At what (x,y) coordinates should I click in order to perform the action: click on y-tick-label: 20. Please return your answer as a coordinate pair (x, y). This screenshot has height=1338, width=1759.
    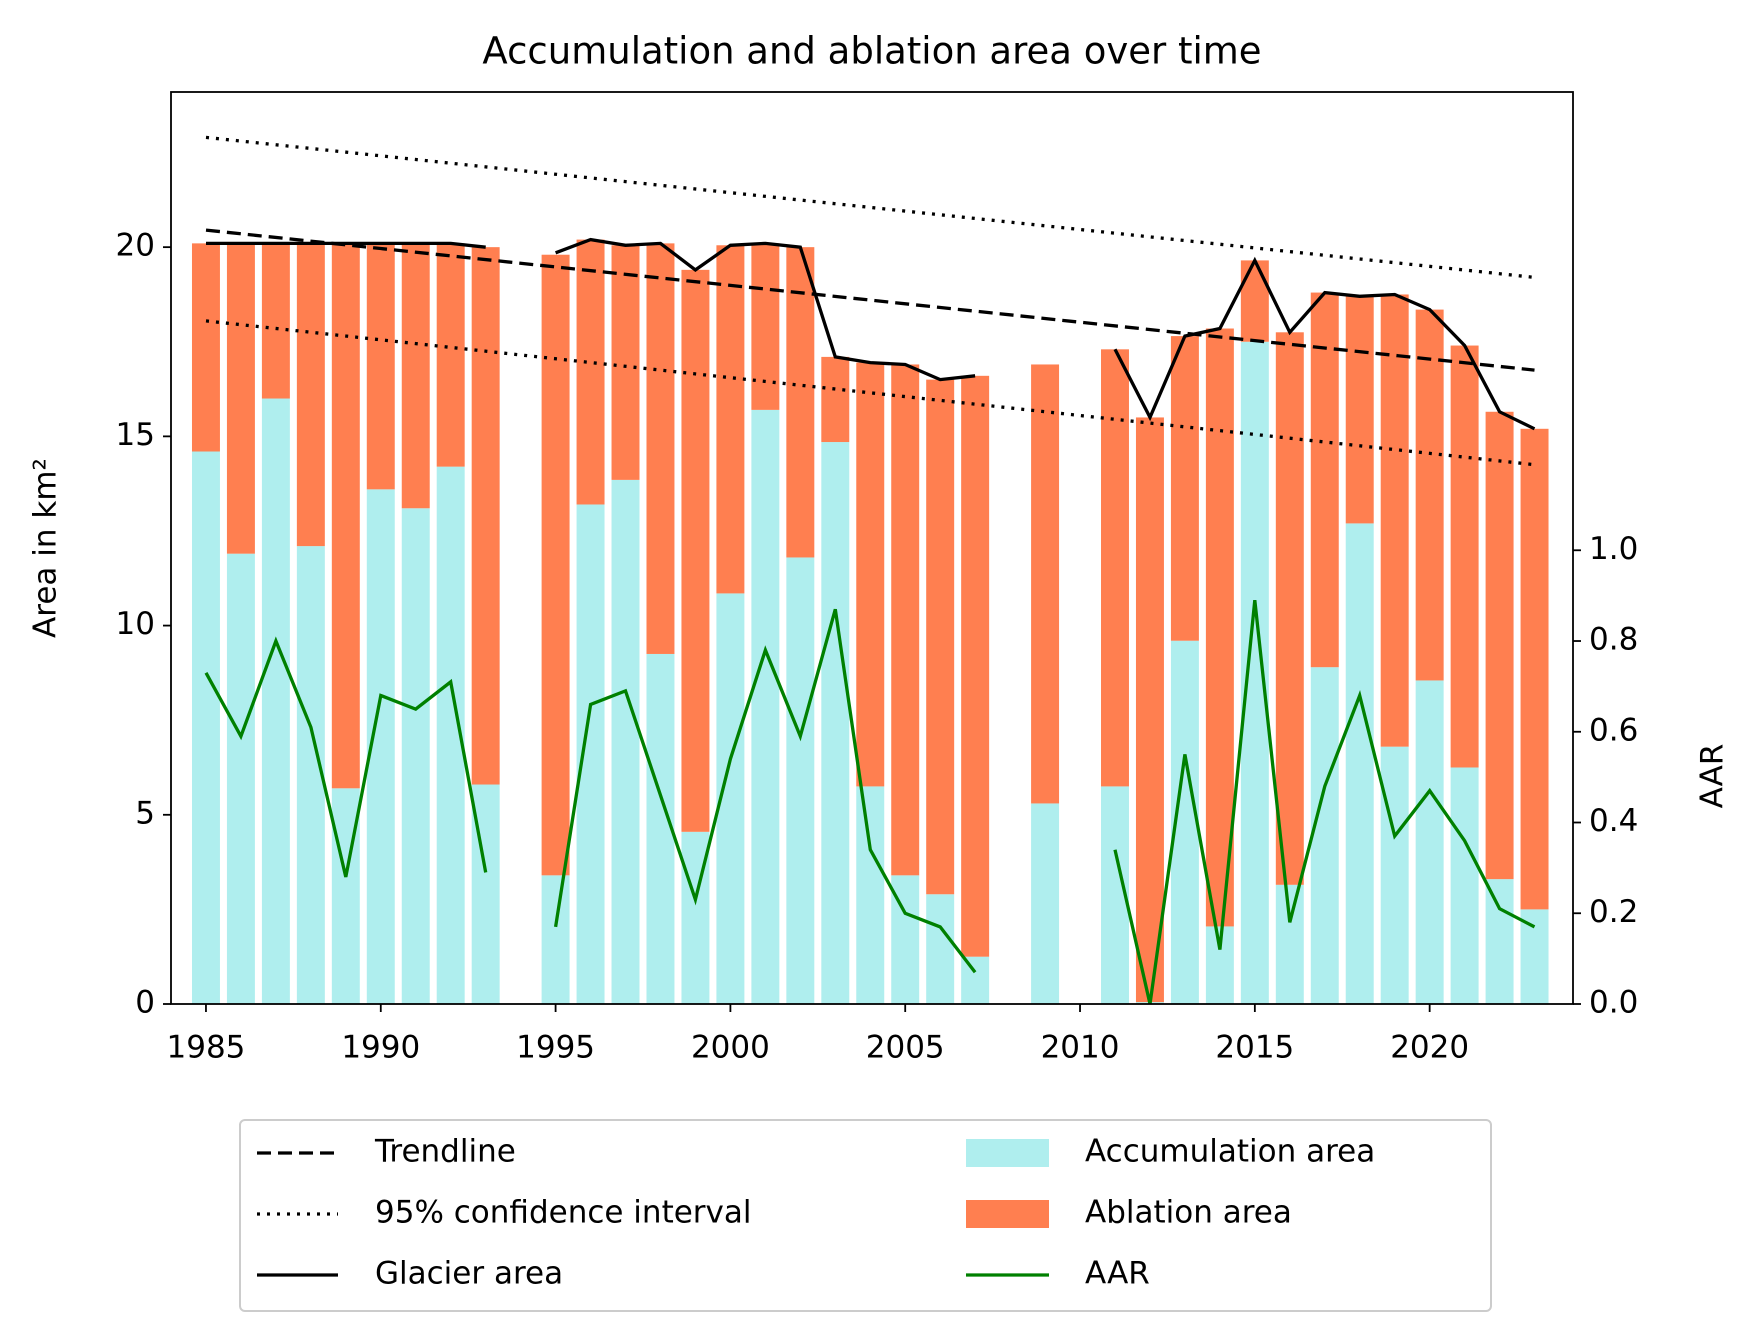
    Looking at the image, I should click on (135, 246).